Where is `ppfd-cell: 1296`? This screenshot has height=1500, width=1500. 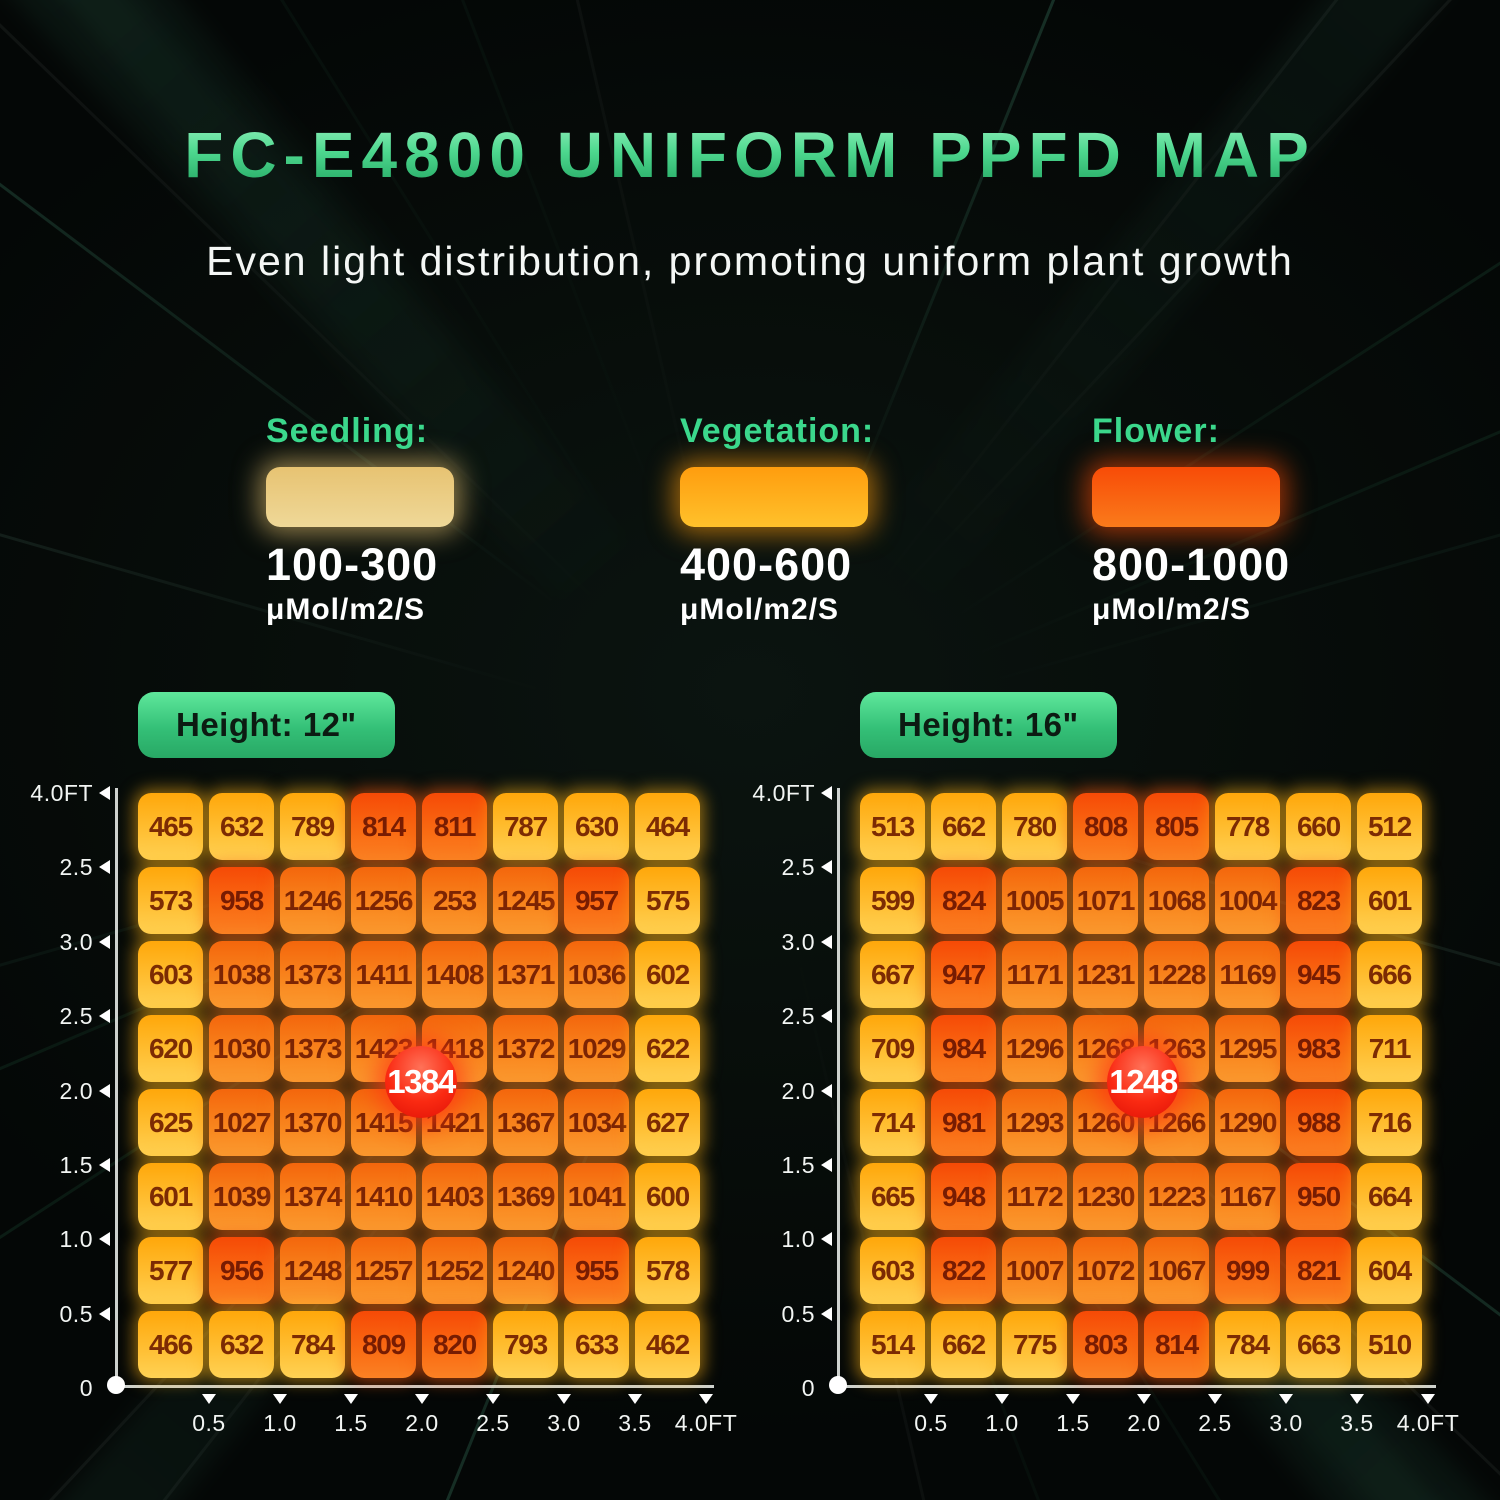 ppfd-cell: 1296 is located at coordinates (1034, 1048).